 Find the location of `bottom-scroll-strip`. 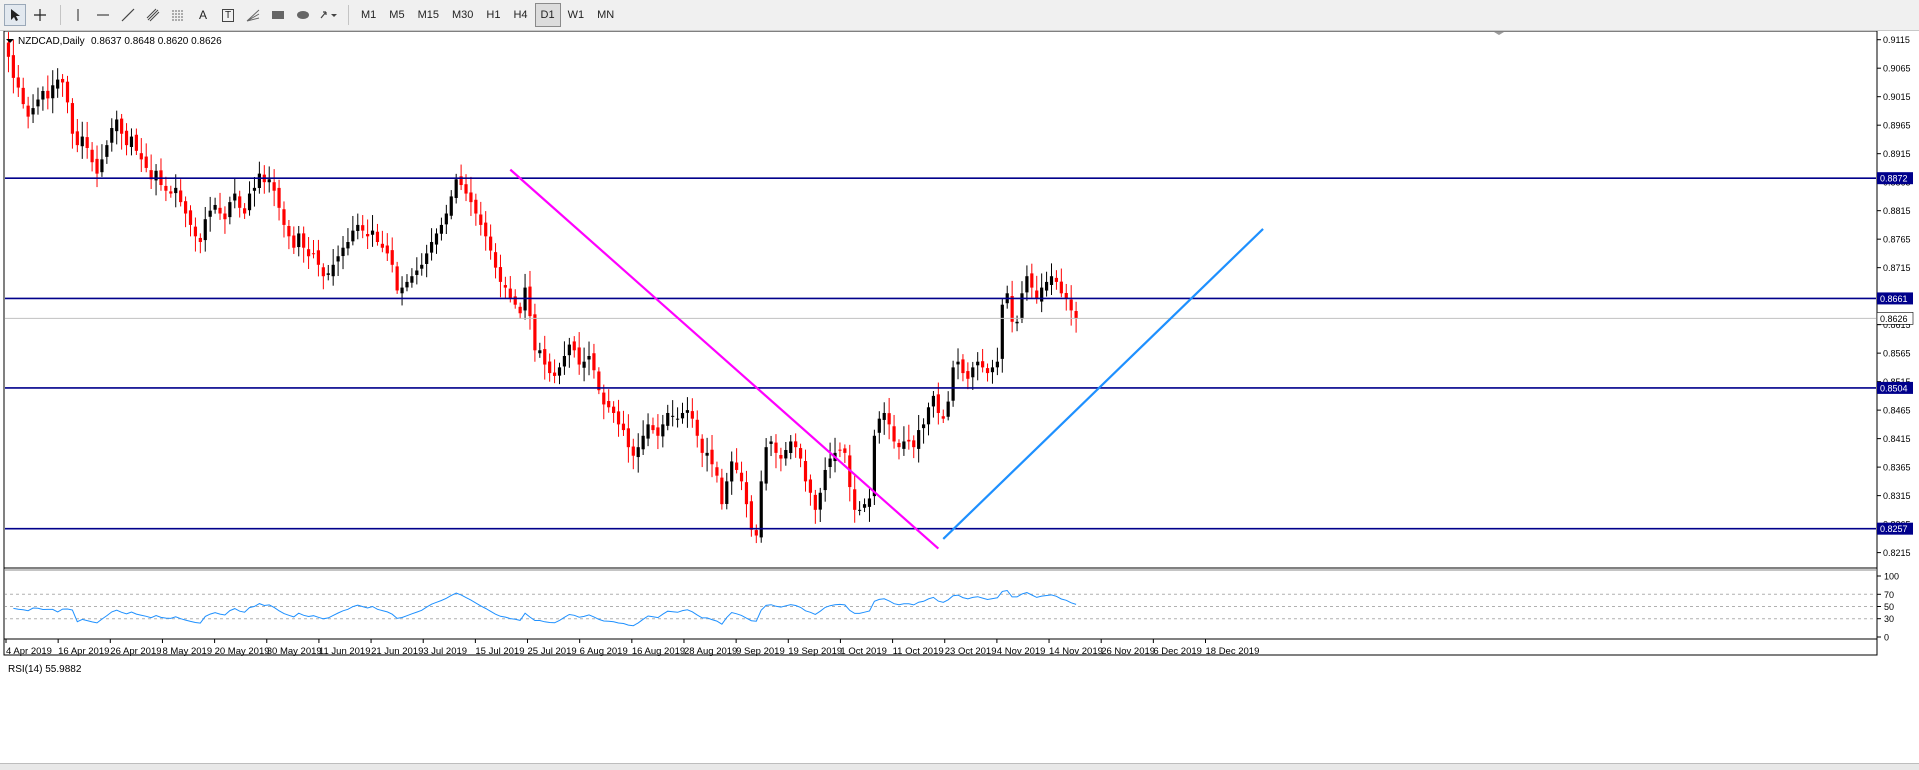

bottom-scroll-strip is located at coordinates (959, 766).